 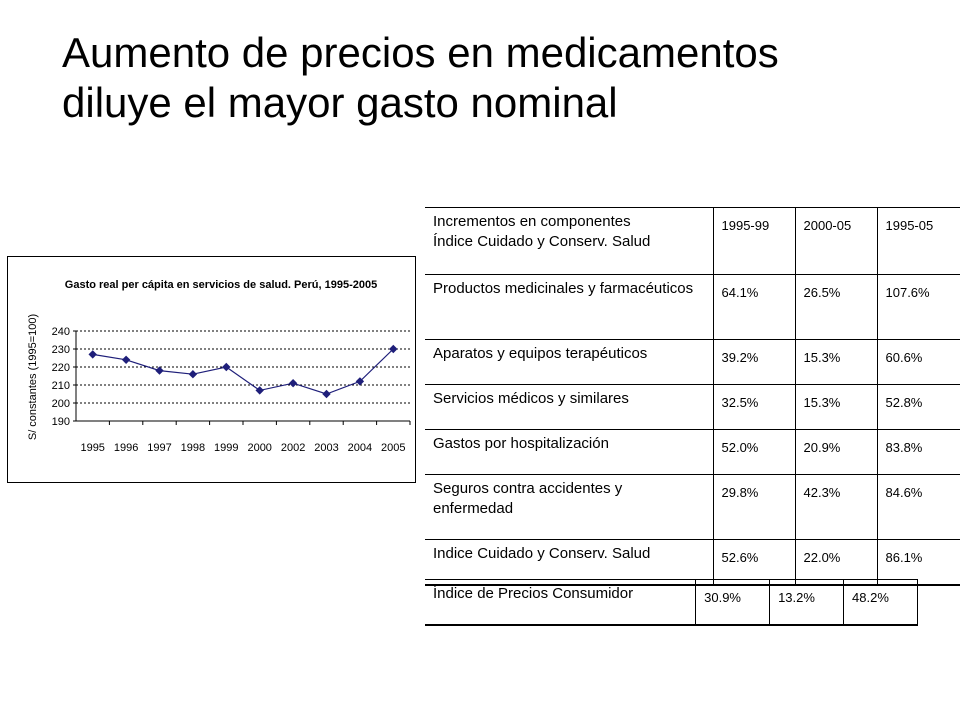 What do you see at coordinates (754, 362) in the screenshot?
I see `cell-value: 39.2%` at bounding box center [754, 362].